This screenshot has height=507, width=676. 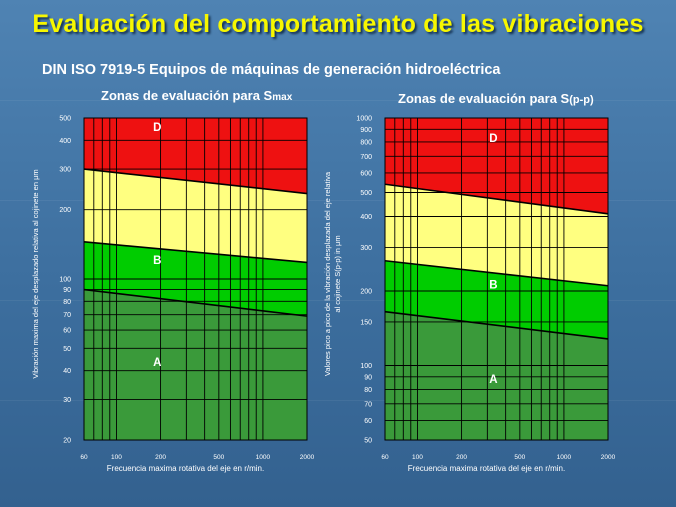 What do you see at coordinates (282, 97) in the screenshot?
I see `chart-1-title-sub: max` at bounding box center [282, 97].